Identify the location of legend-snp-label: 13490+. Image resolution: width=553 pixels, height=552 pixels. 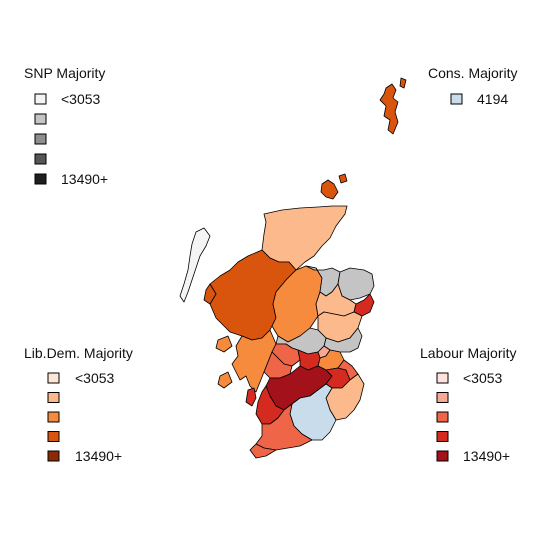
(84, 179).